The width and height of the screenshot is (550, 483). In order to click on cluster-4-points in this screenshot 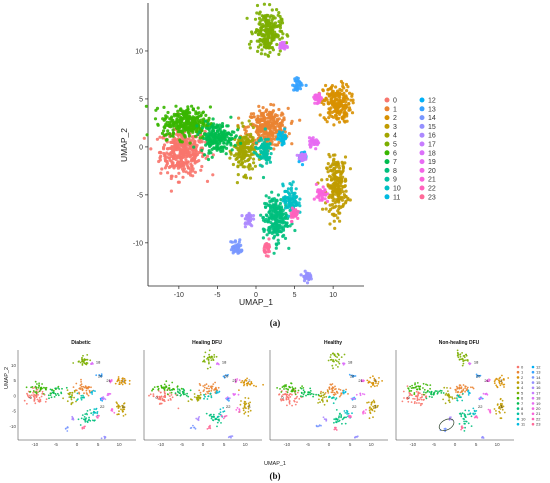, I will do `click(245, 152)`.